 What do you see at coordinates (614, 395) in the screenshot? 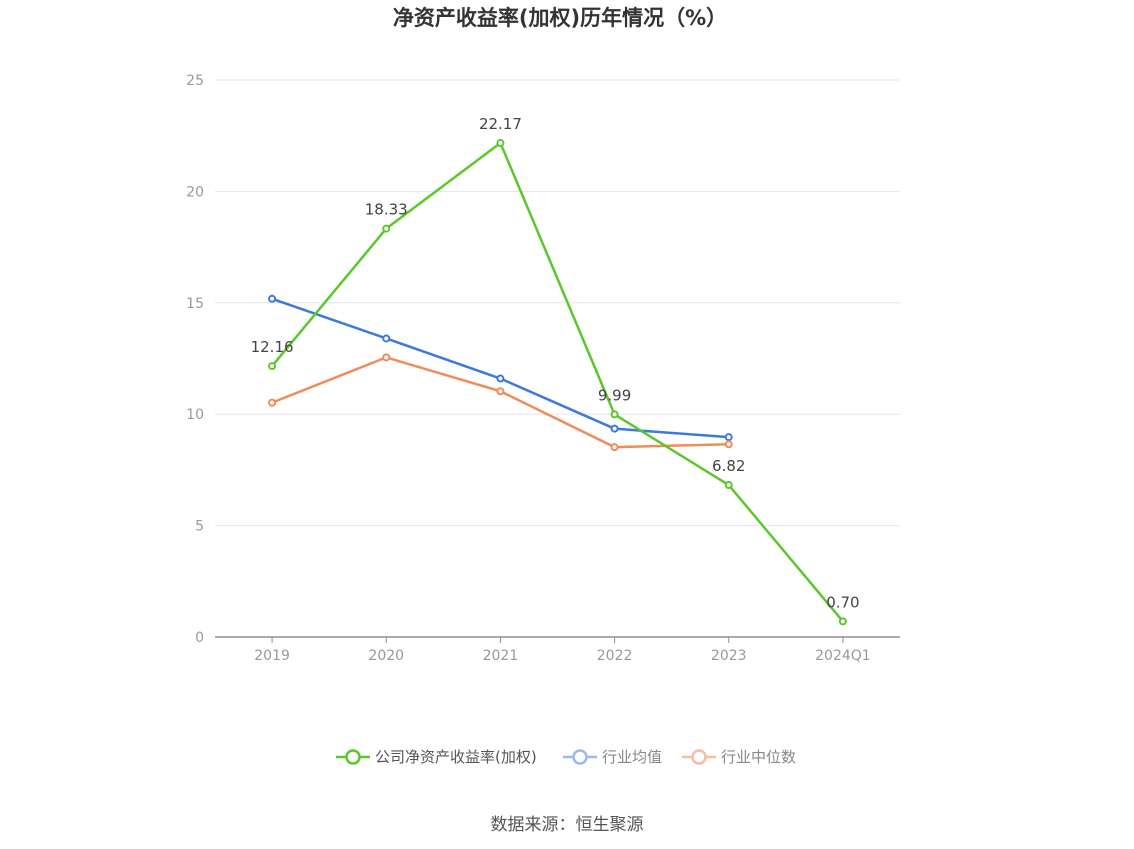
I see `data-label: 9.99` at bounding box center [614, 395].